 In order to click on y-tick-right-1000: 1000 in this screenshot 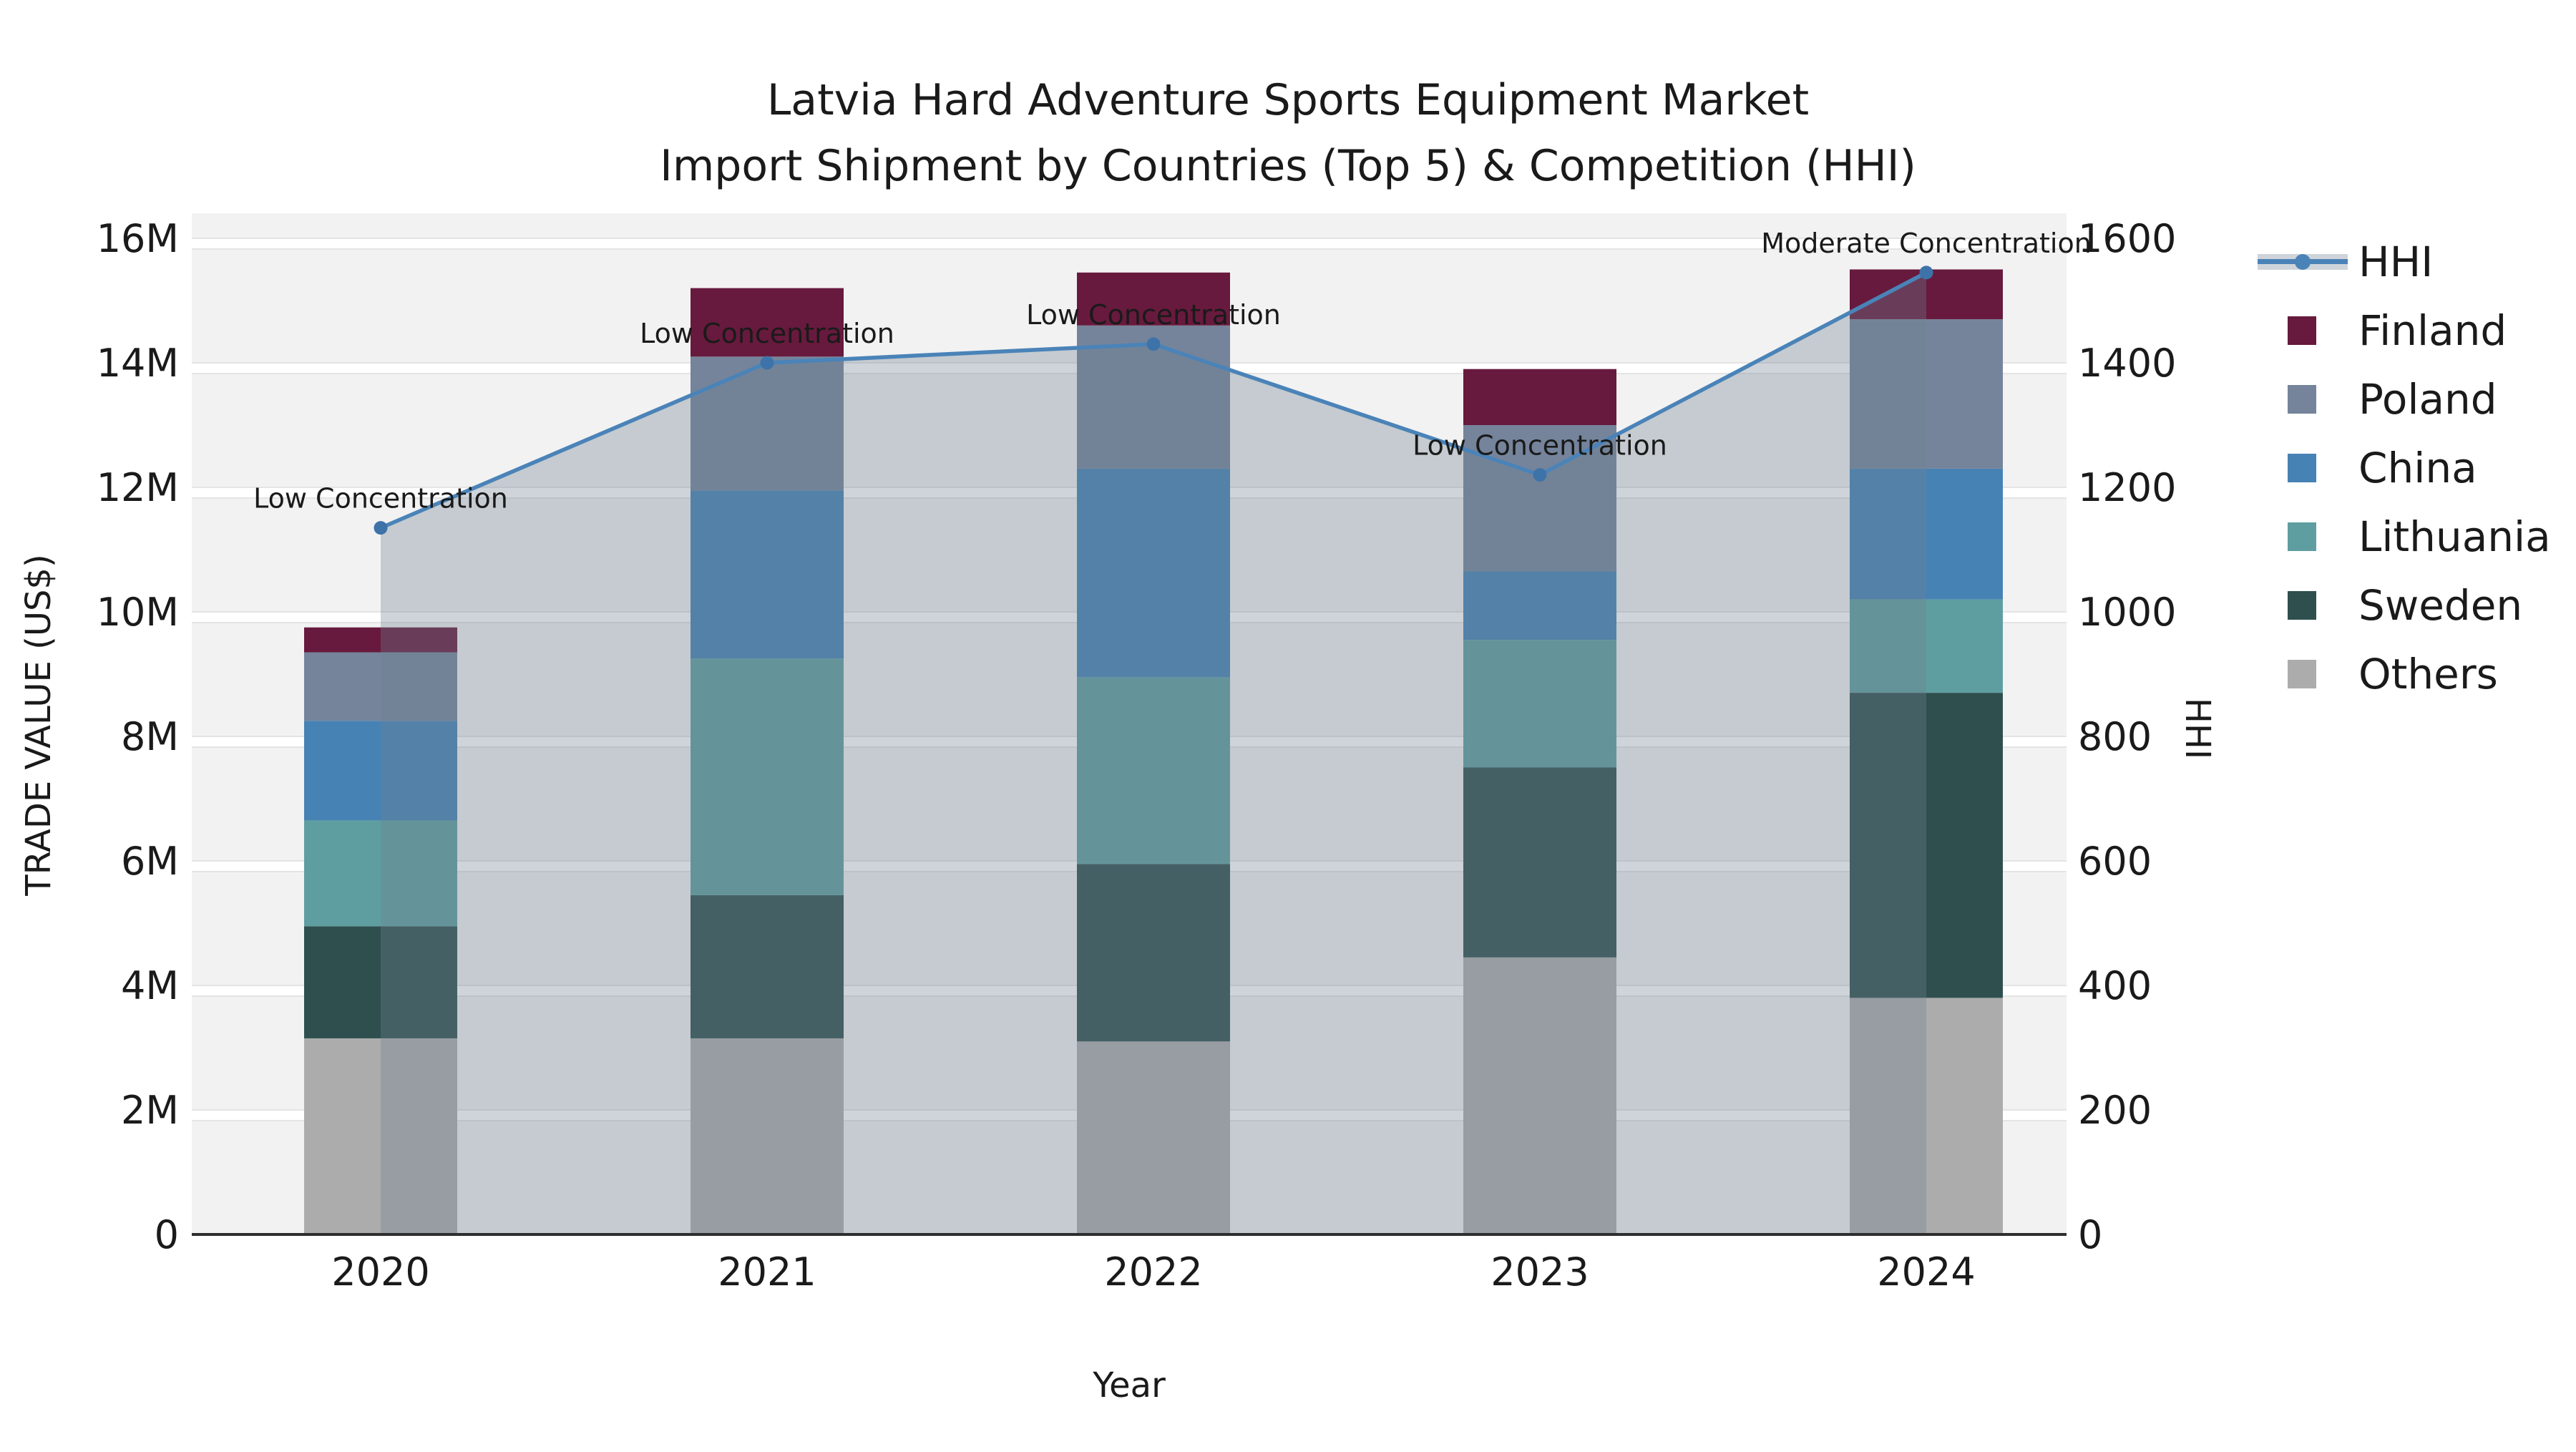, I will do `click(2127, 613)`.